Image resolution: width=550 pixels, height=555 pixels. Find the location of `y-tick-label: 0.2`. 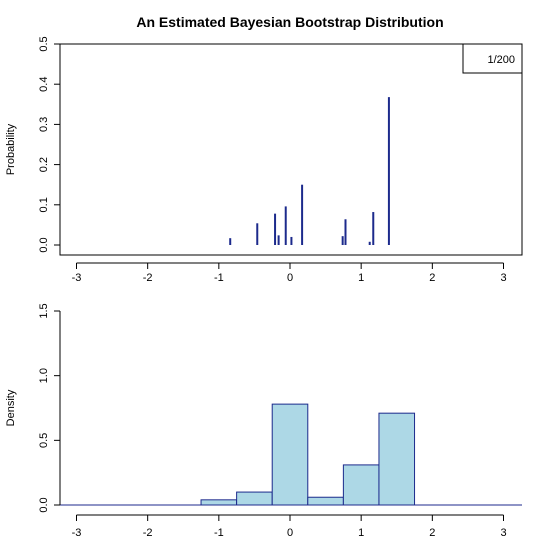

y-tick-label: 0.2 is located at coordinates (44, 164).